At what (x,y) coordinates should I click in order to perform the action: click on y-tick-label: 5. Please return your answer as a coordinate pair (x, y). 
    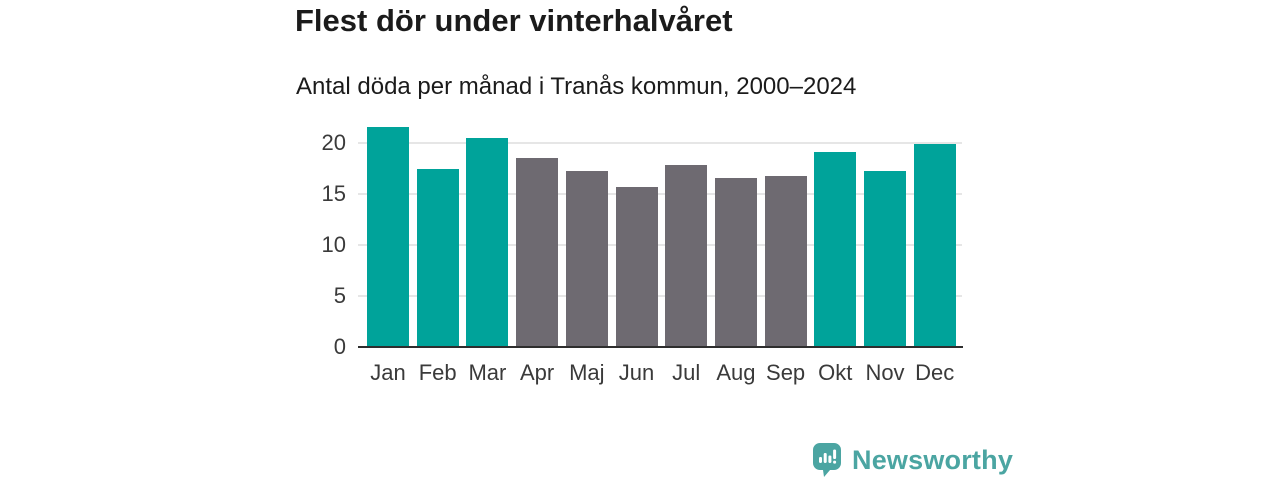
    Looking at the image, I should click on (339, 295).